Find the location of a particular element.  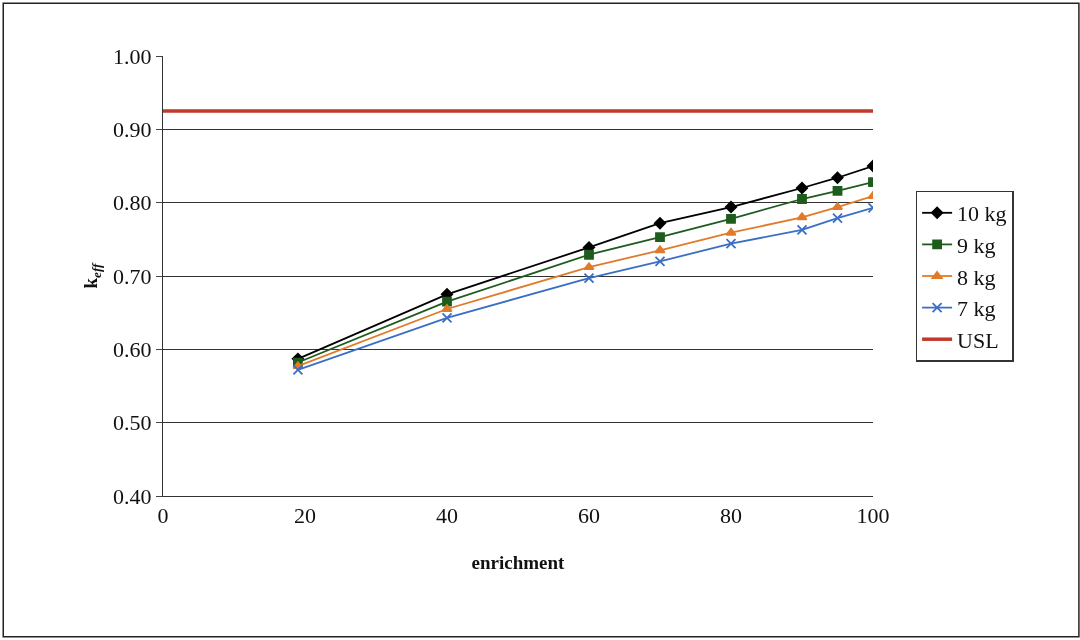

y-tick-label: 1.00 is located at coordinates (132, 56).